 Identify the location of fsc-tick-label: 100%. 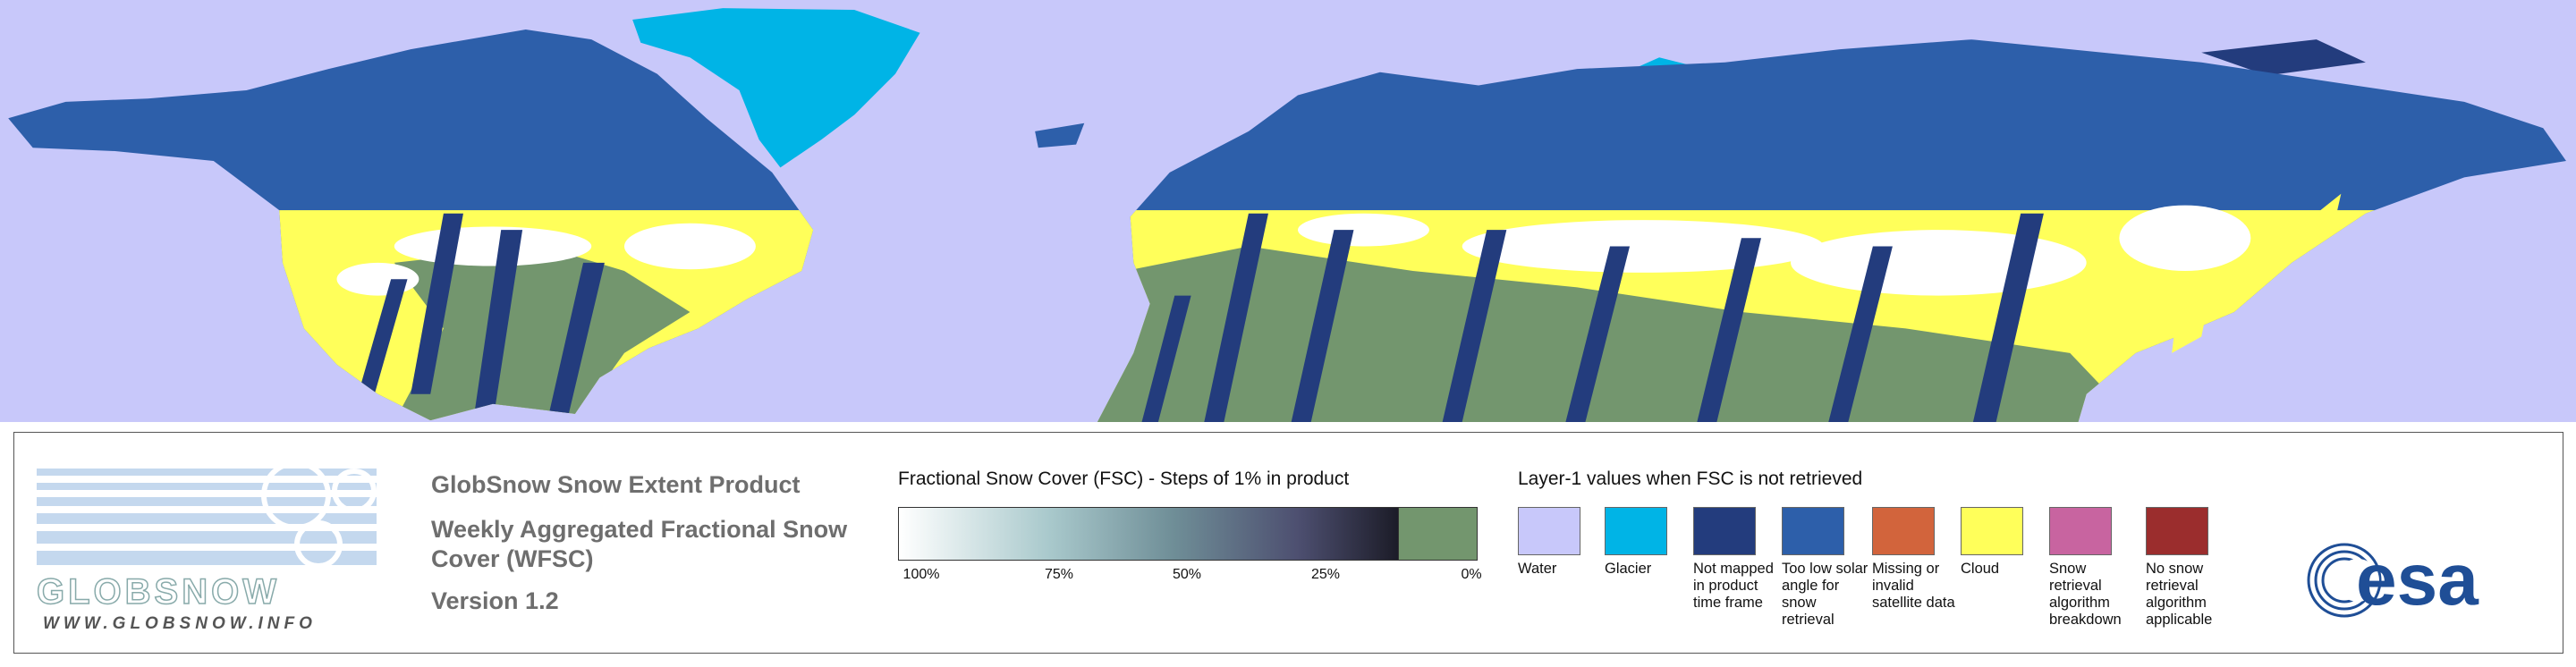
(921, 574).